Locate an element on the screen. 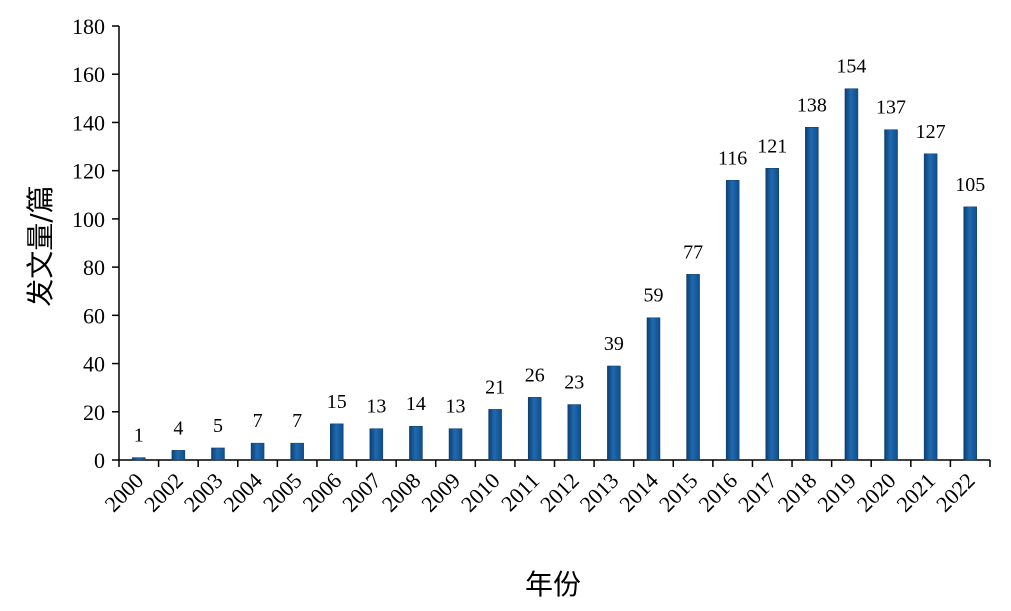 The image size is (1011, 611). x-tick-label: 2008 is located at coordinates (401, 492).